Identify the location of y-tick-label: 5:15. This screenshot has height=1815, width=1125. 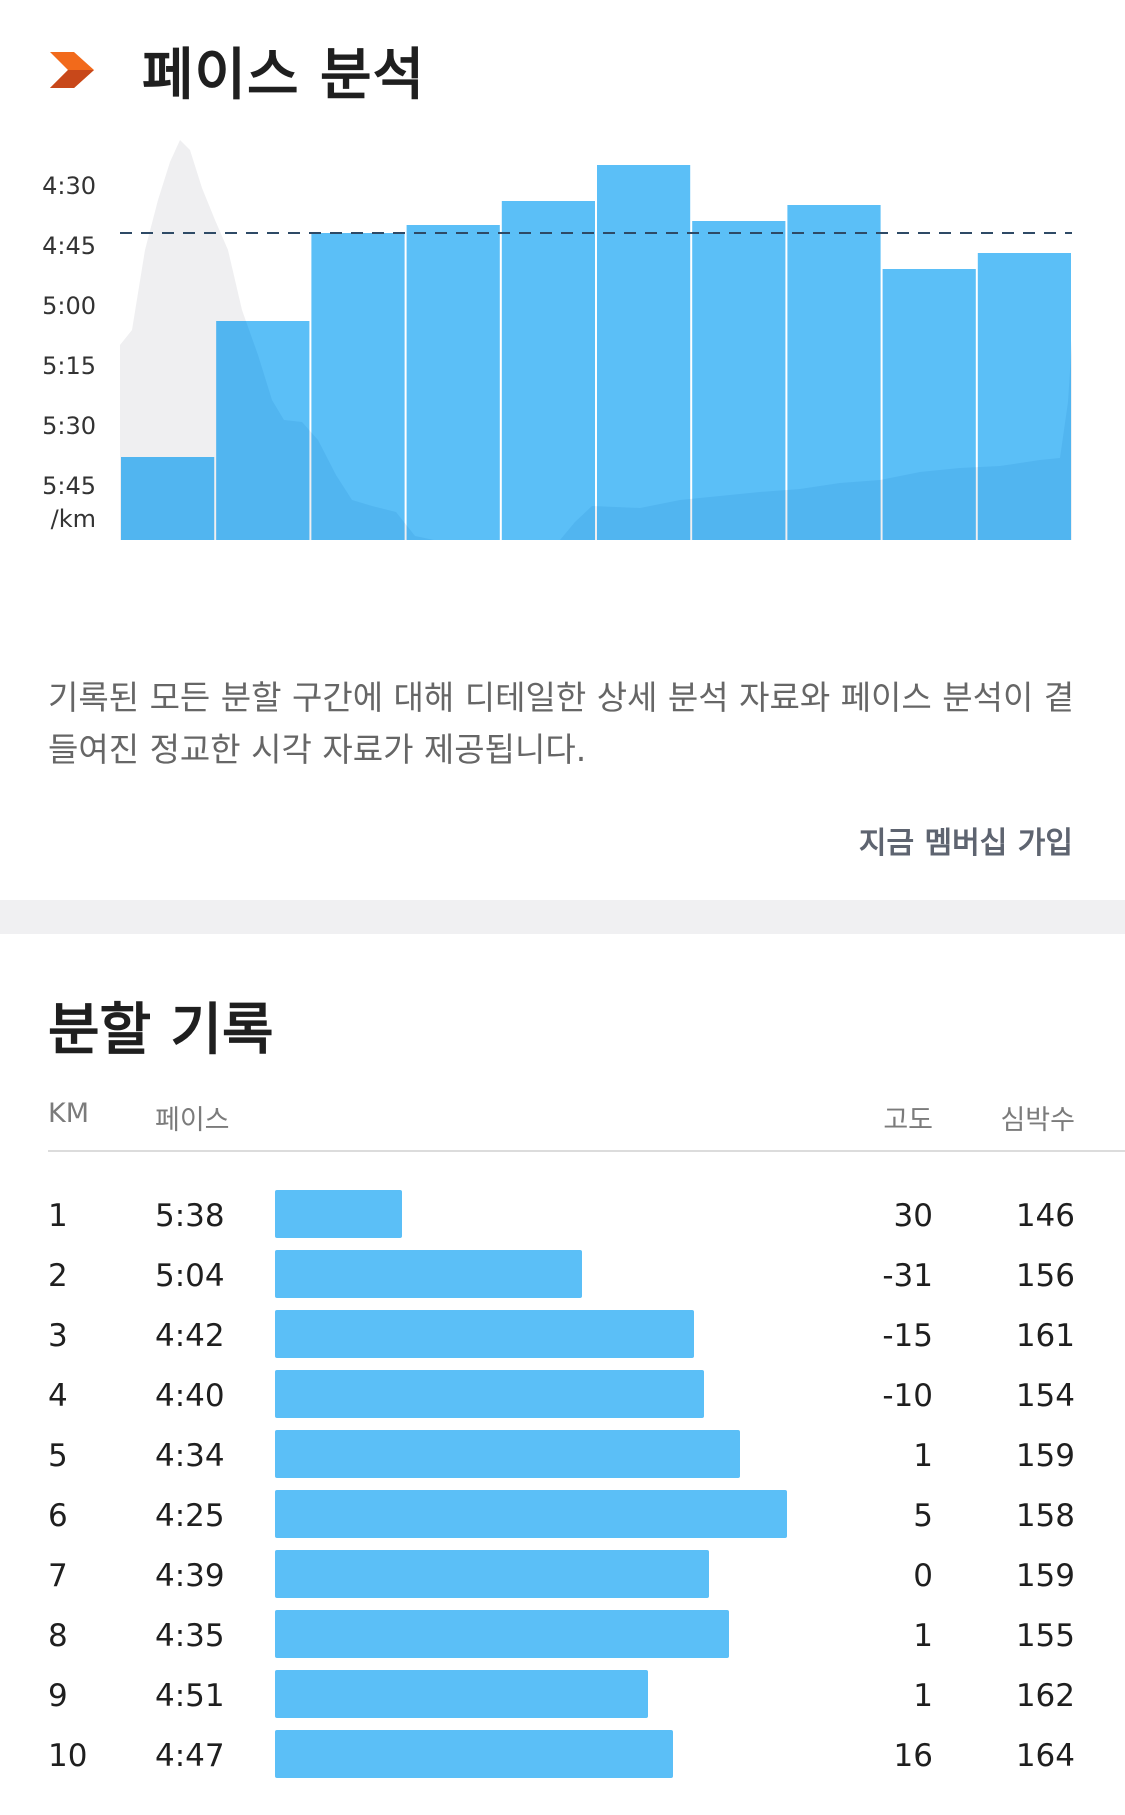
(69, 366).